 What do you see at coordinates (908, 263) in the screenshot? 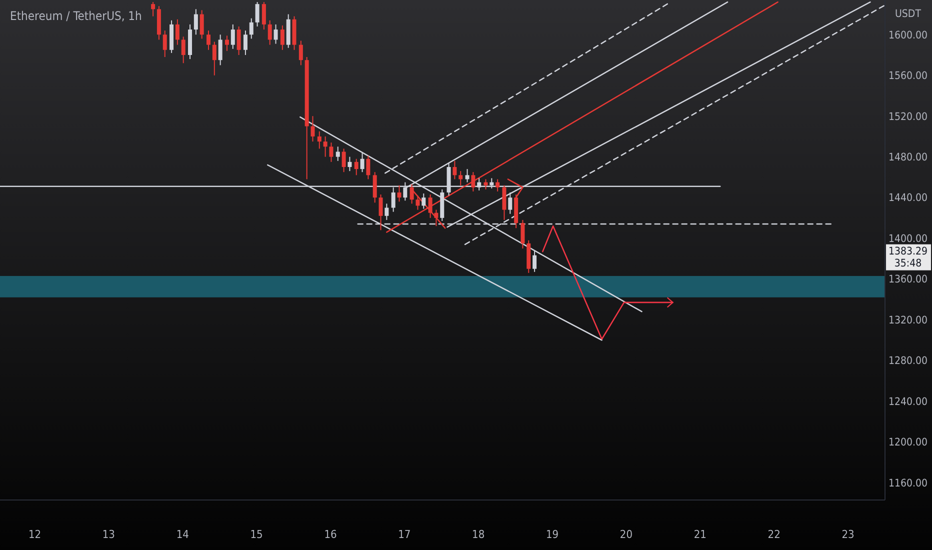
I see `text: 35:48` at bounding box center [908, 263].